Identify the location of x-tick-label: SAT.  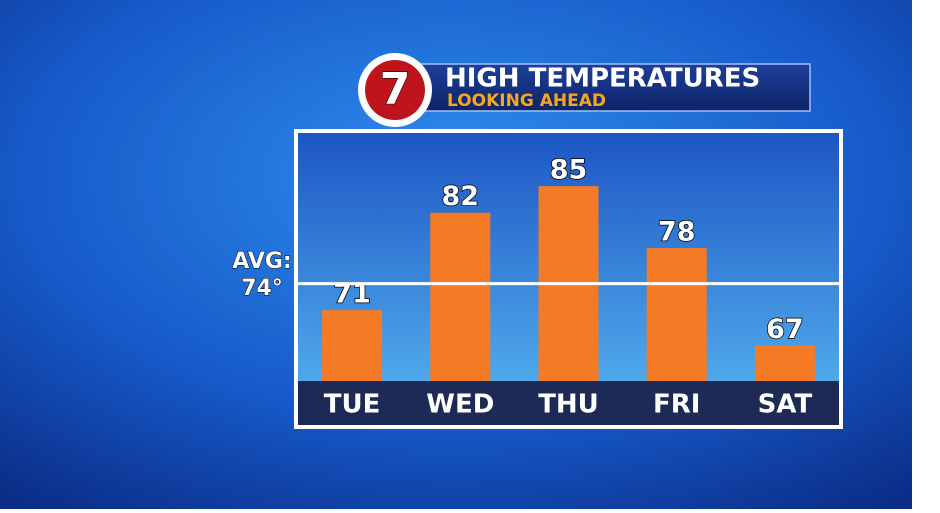
(785, 405).